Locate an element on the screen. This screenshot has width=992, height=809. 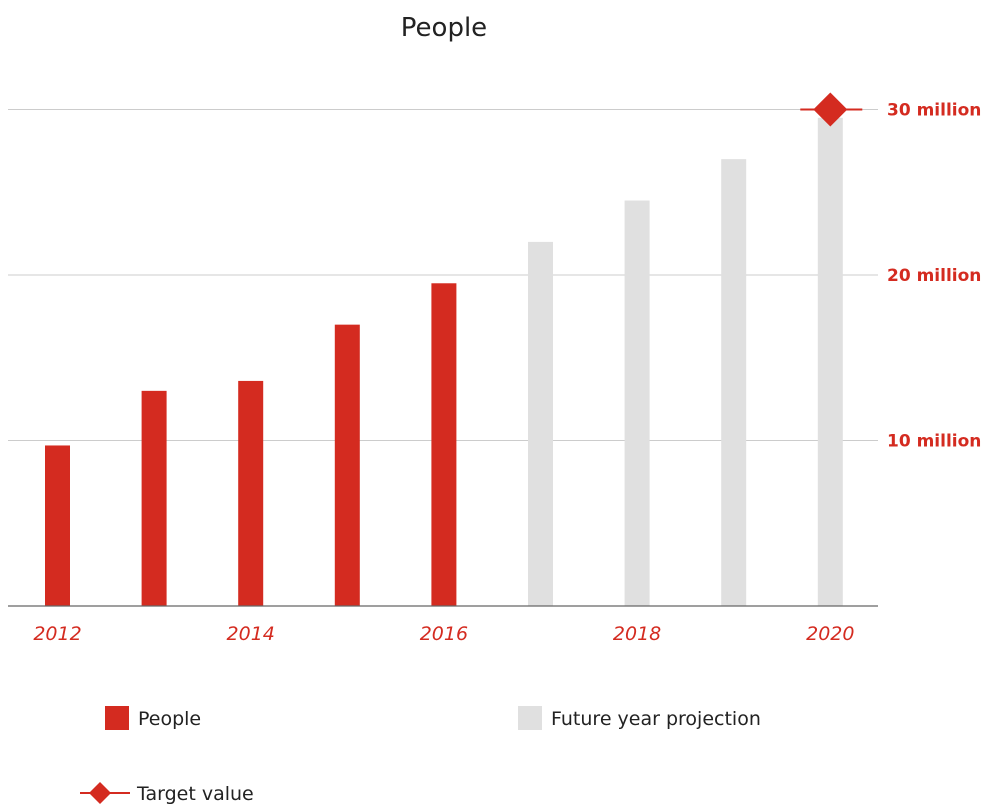
x-axis-ticks: 2012 2014 2016 2018 2020 is located at coordinates (443, 634).